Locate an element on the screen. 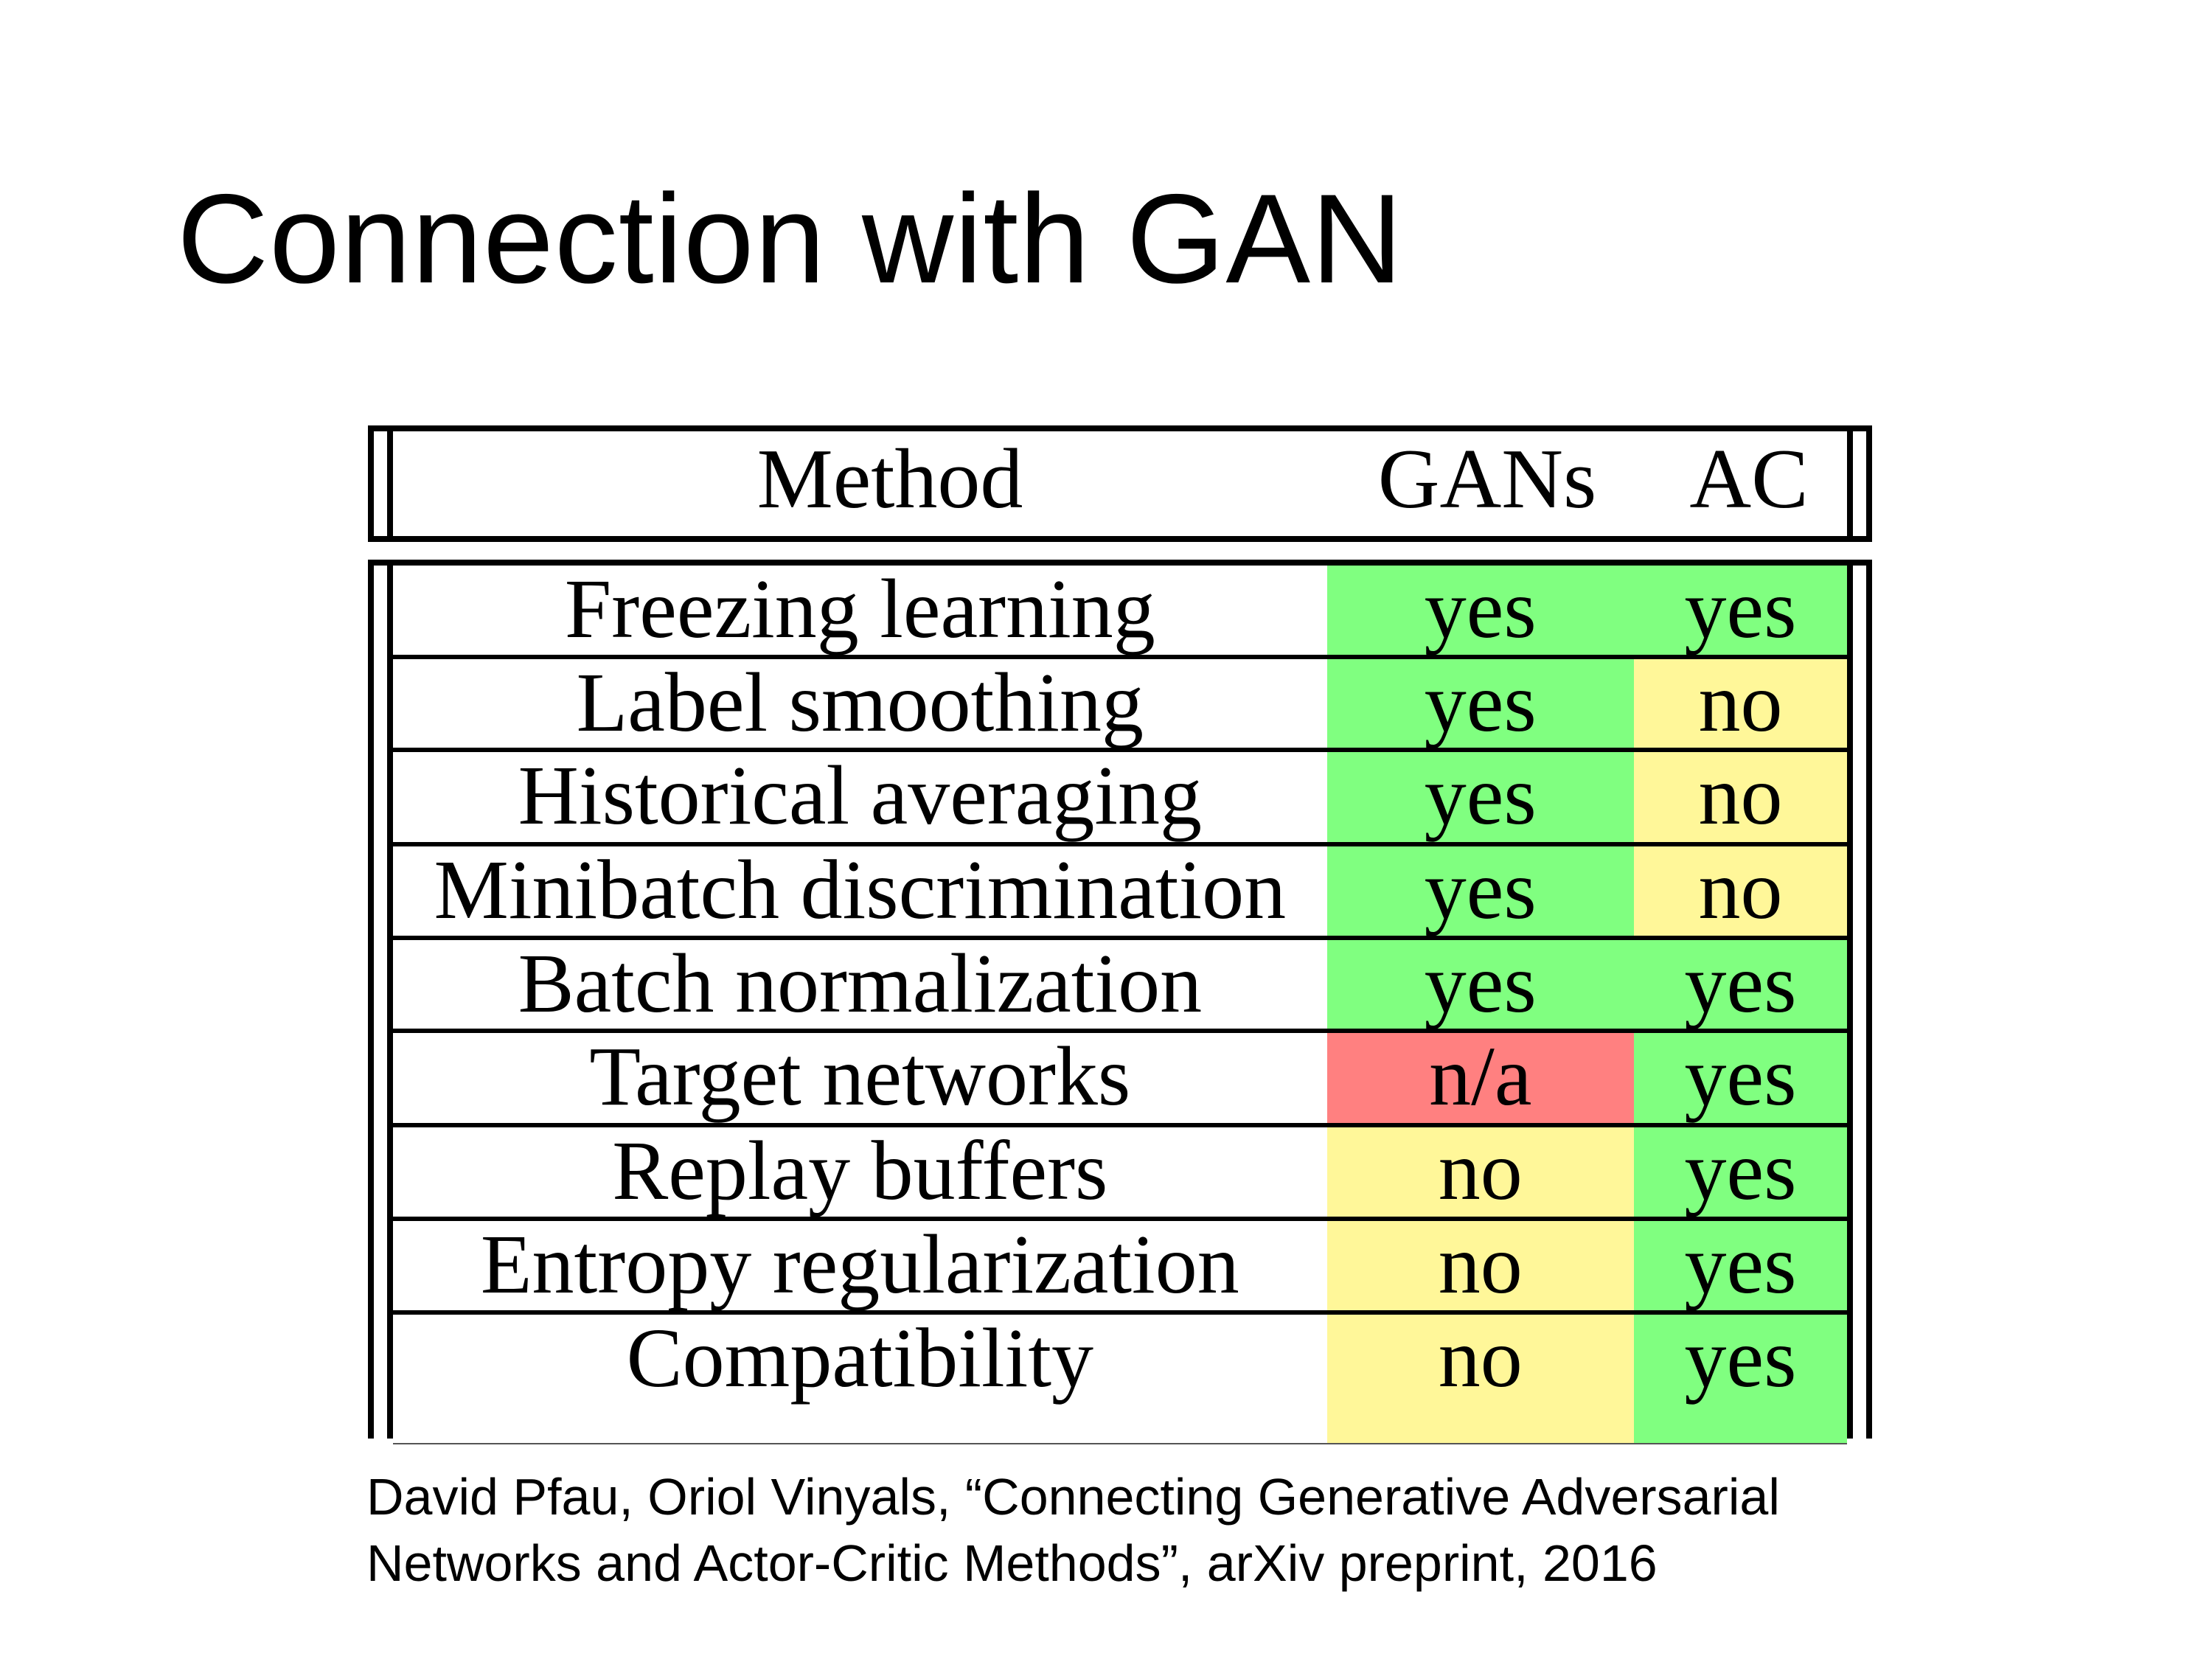  gans-cell: n/a is located at coordinates (1480, 1078).